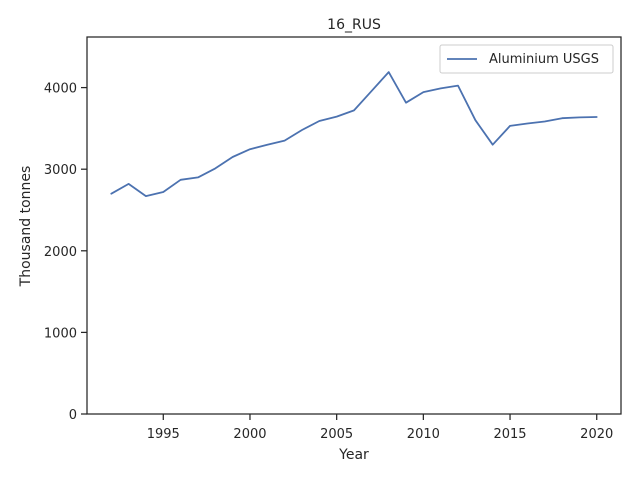 Image resolution: width=640 pixels, height=480 pixels. What do you see at coordinates (60, 170) in the screenshot?
I see `y-tick-label: 3000` at bounding box center [60, 170].